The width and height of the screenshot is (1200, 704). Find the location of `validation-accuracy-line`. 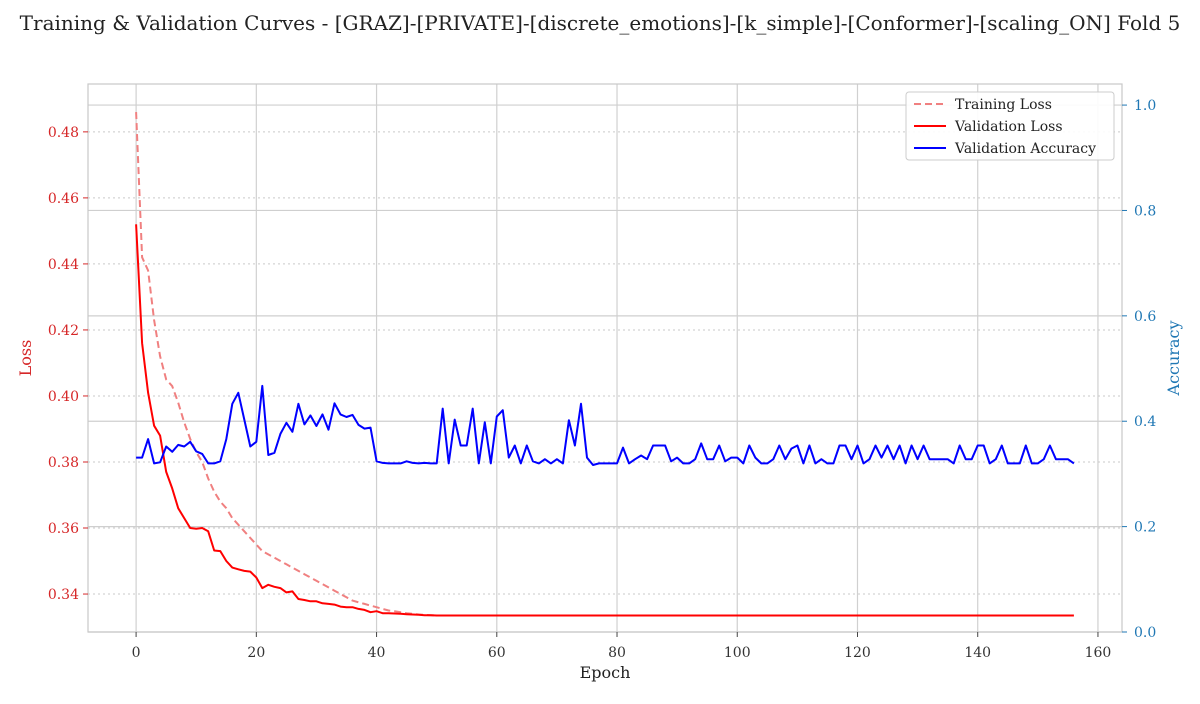

validation-accuracy-line is located at coordinates (605, 425).